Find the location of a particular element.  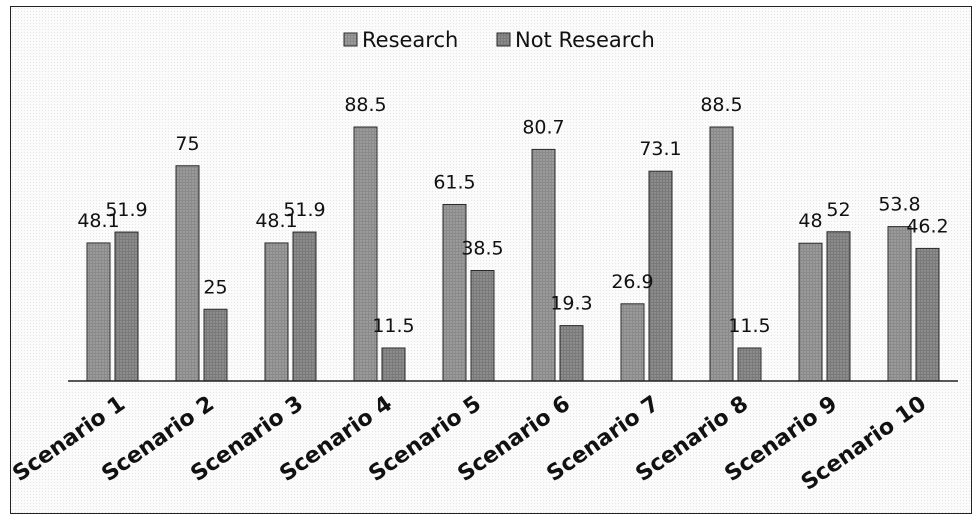

legend-swatch-not-research is located at coordinates (503, 39).